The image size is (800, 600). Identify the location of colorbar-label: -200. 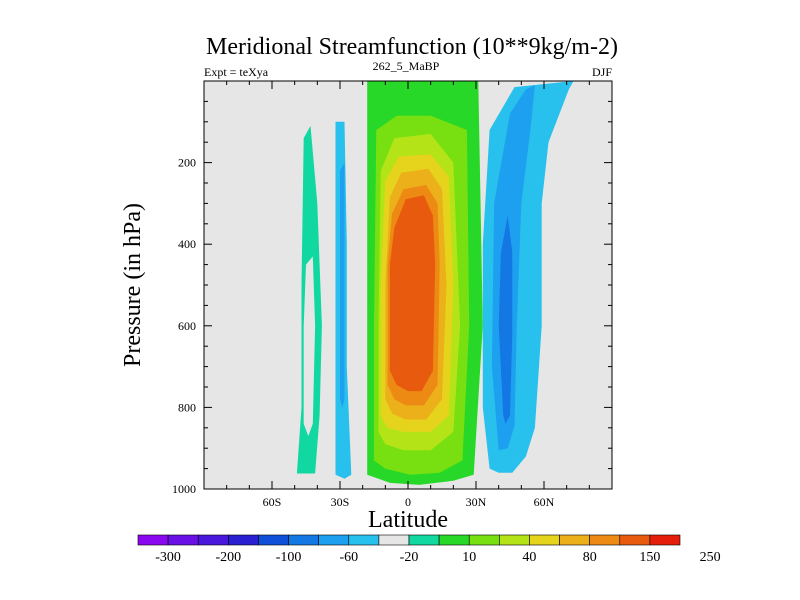
(228, 557).